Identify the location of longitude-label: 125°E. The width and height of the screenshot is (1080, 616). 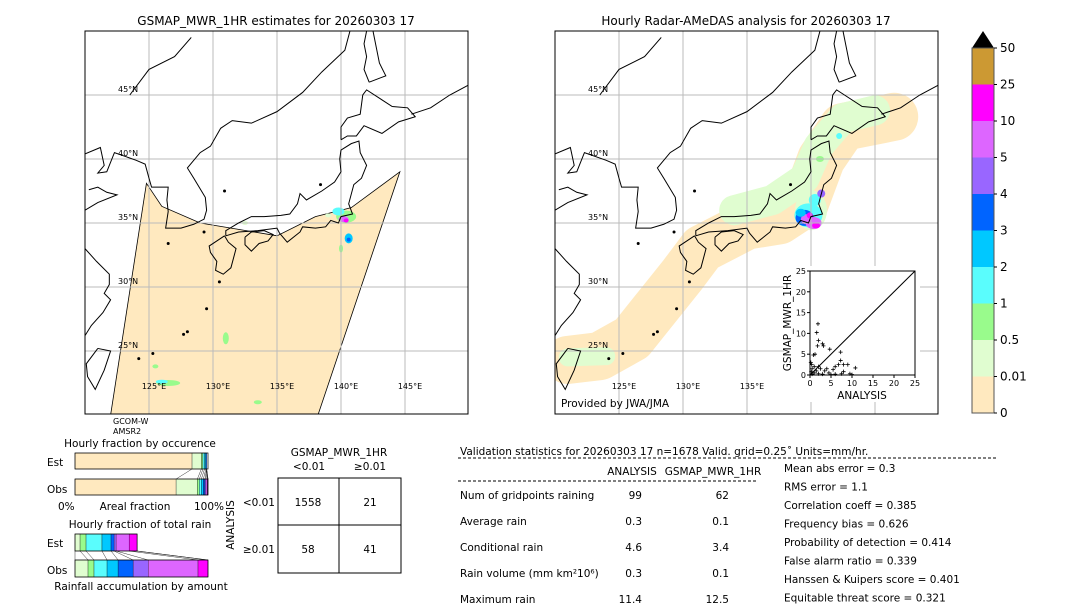
(624, 386).